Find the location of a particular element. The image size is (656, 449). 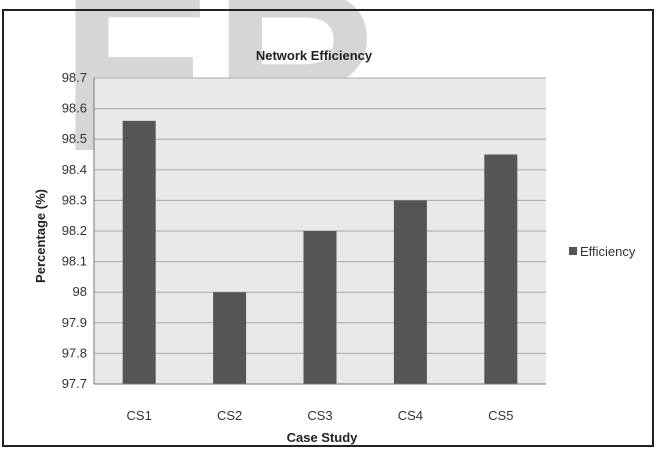

x-tick-labels: CS1 CS2 CS3 CS4 CS5 is located at coordinates (320, 415).